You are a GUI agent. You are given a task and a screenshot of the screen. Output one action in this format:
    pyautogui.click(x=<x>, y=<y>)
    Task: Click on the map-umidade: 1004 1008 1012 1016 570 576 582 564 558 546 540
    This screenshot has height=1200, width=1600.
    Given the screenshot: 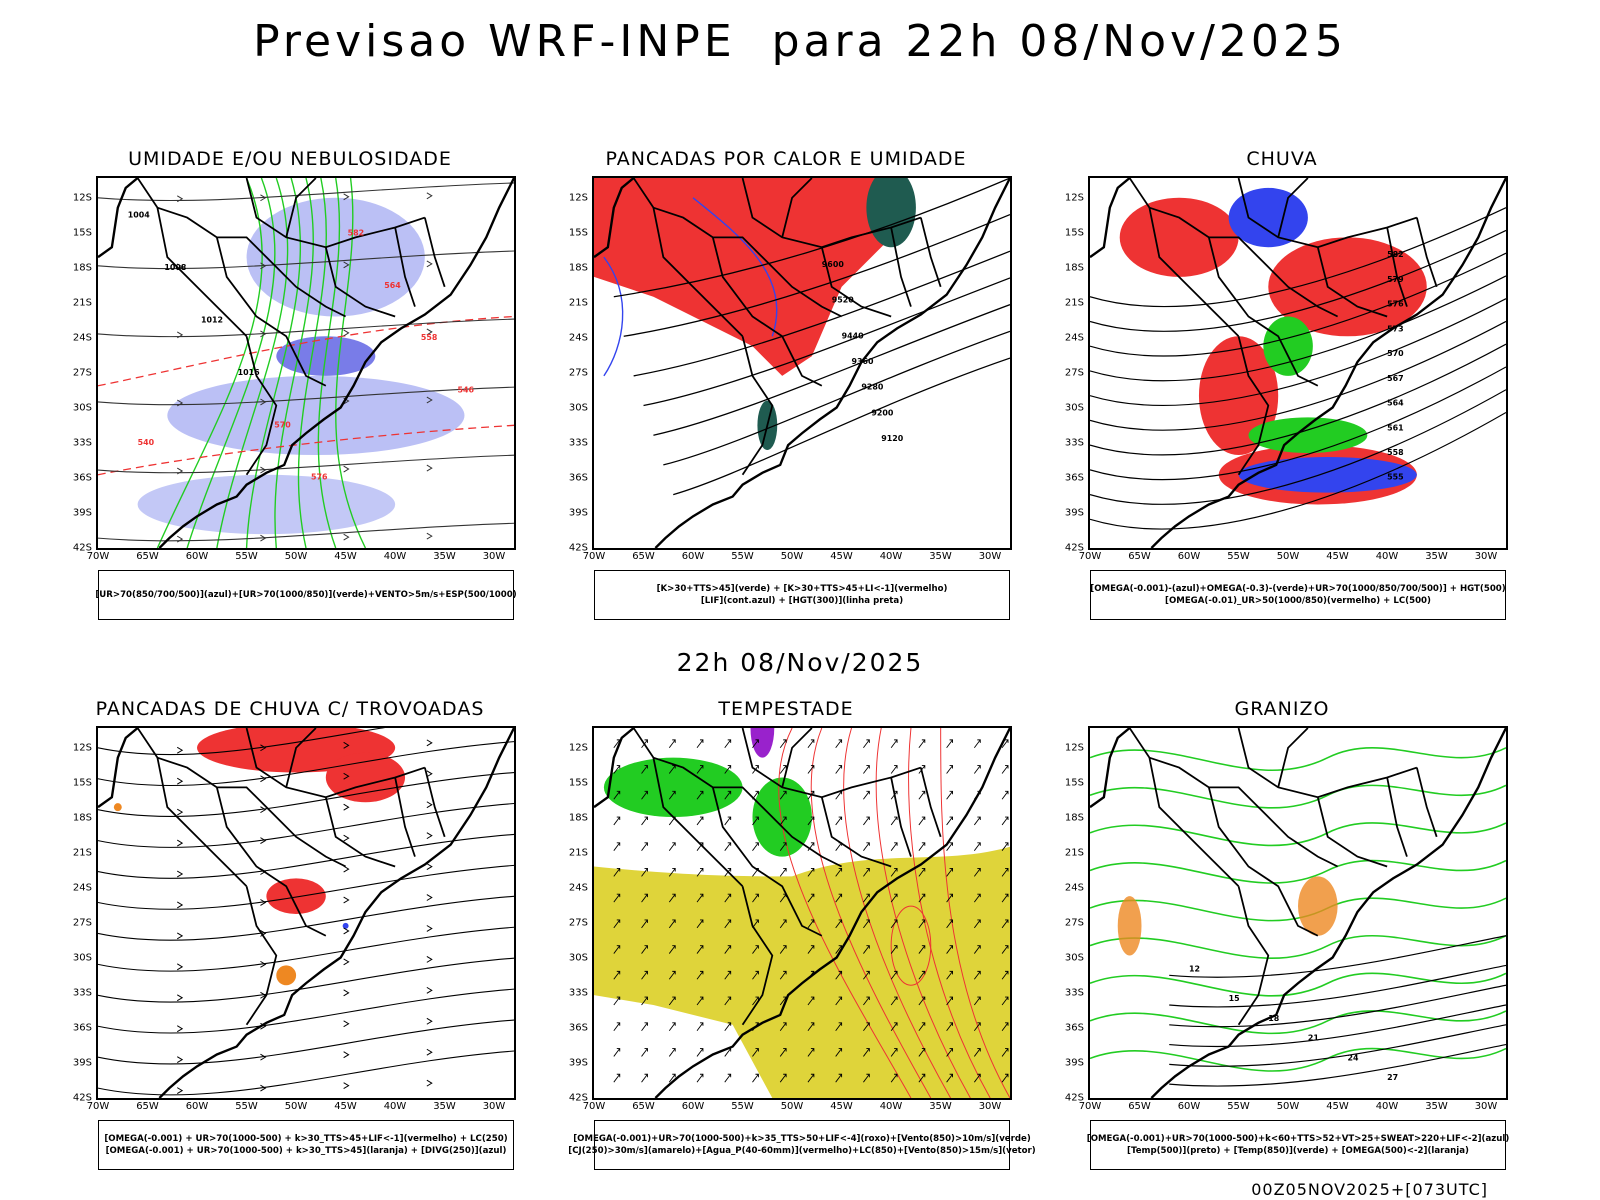 What is the action you would take?
    pyautogui.click(x=306, y=363)
    